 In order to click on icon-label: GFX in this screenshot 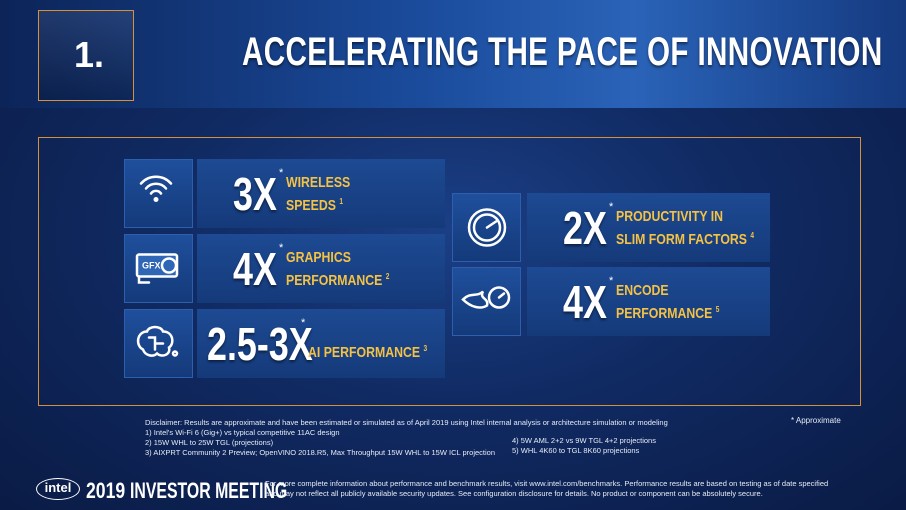, I will do `click(151, 266)`.